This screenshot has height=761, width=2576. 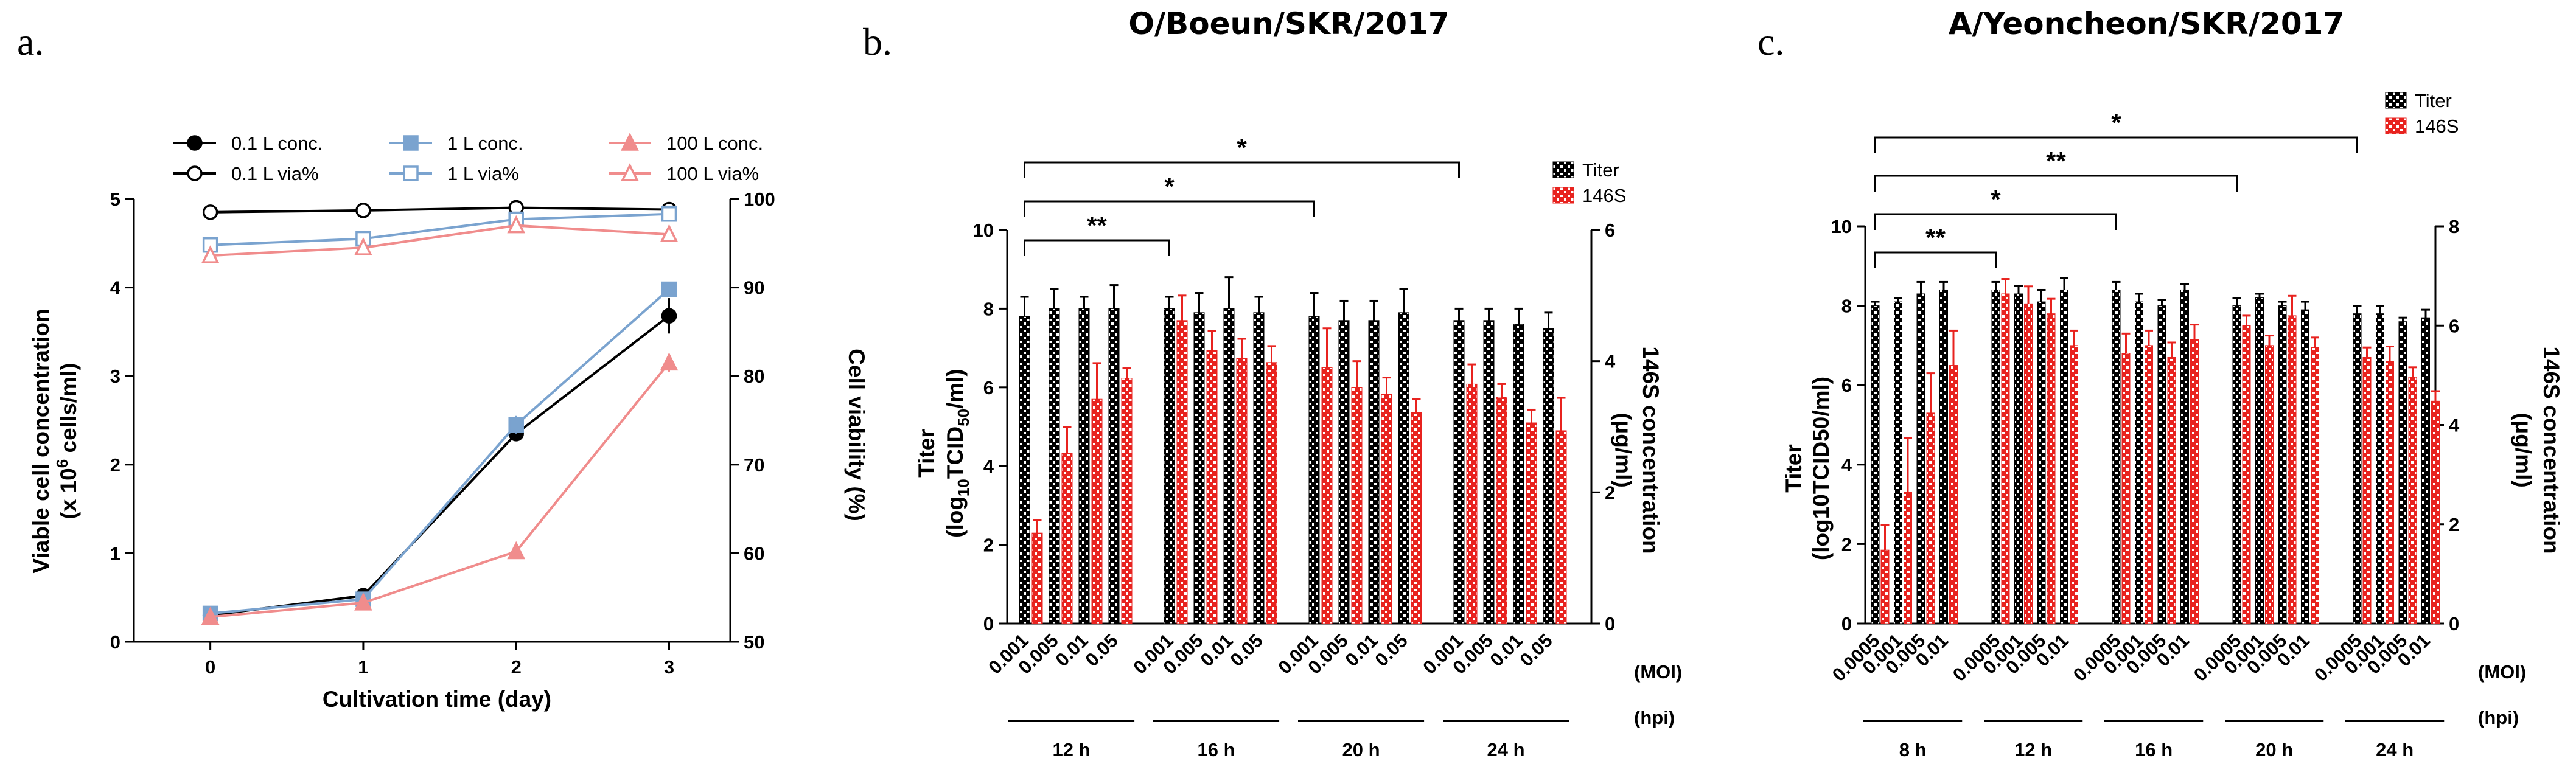 What do you see at coordinates (1846, 465) in the screenshot?
I see `panel-c-ytick-left-label: 4` at bounding box center [1846, 465].